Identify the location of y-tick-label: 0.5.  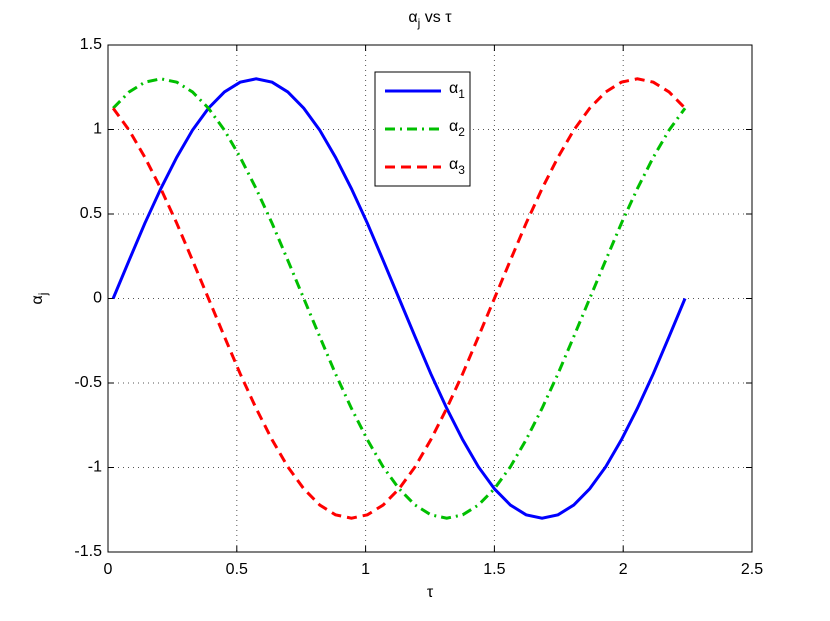
(91, 213).